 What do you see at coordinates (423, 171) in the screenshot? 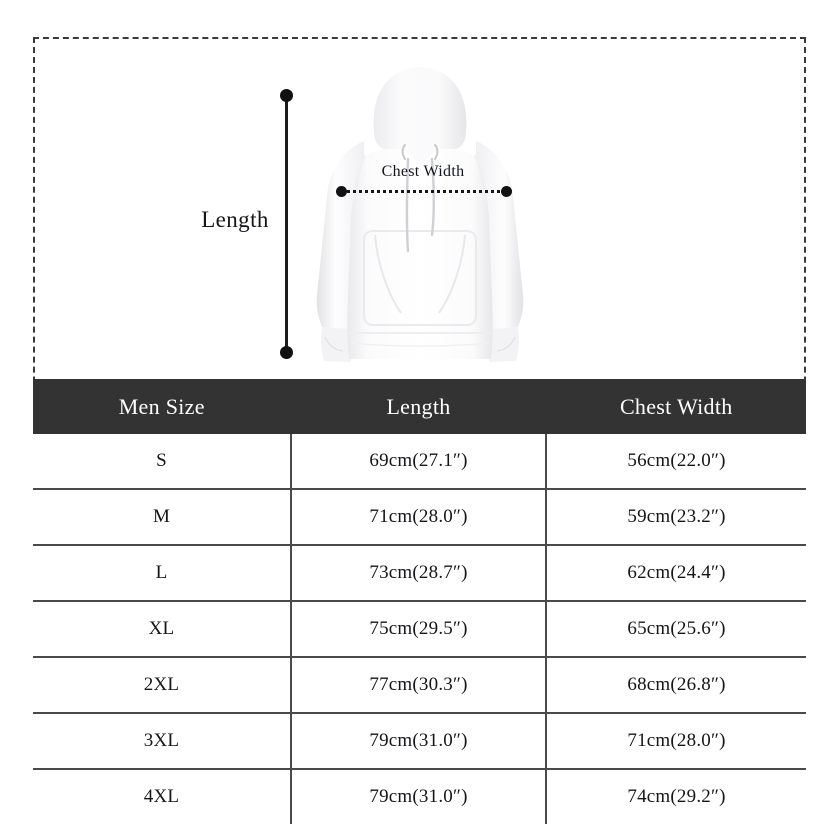
I see `chest-measure-label: Chest Width` at bounding box center [423, 171].